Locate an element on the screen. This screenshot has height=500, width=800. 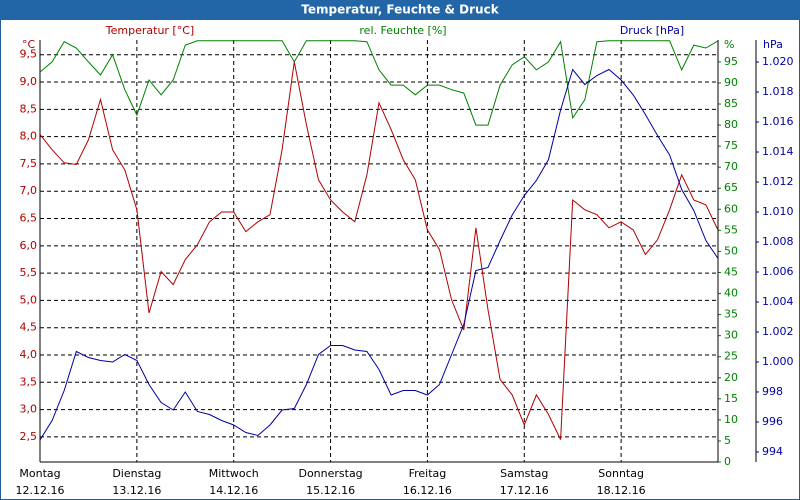
y2-tick-label: 30 is located at coordinates (731, 335).